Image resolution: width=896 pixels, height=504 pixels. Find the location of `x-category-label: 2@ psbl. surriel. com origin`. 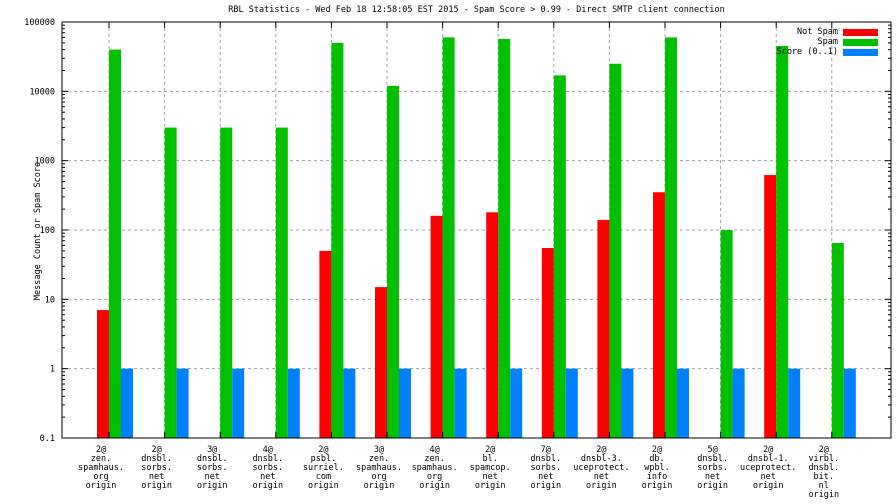

x-category-label: 2@ psbl. surriel. com origin is located at coordinates (323, 468).